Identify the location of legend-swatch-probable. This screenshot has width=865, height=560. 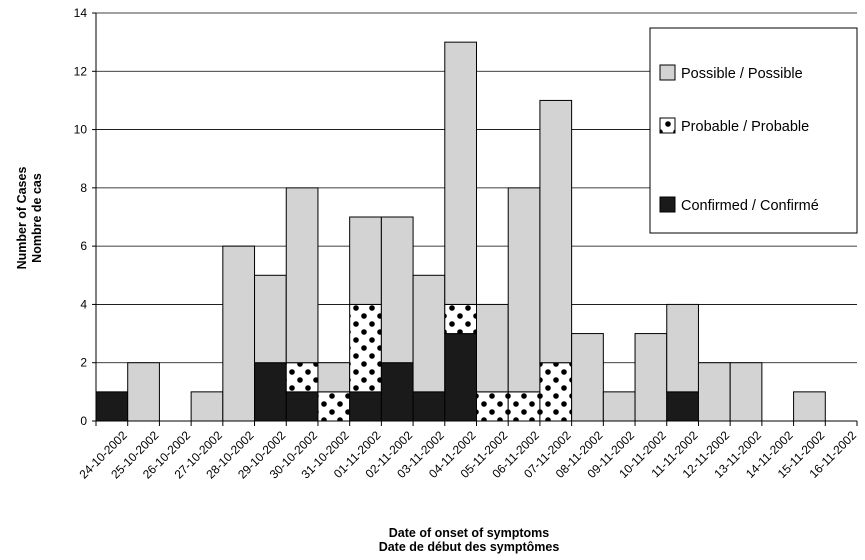
(667, 125).